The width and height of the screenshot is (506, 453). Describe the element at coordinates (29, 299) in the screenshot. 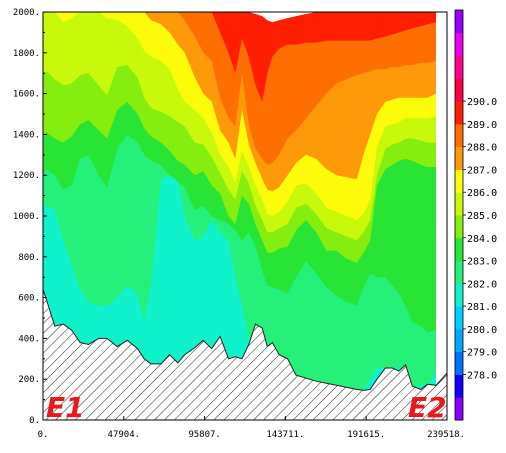

I see `y-tick-label: 600.` at that location.